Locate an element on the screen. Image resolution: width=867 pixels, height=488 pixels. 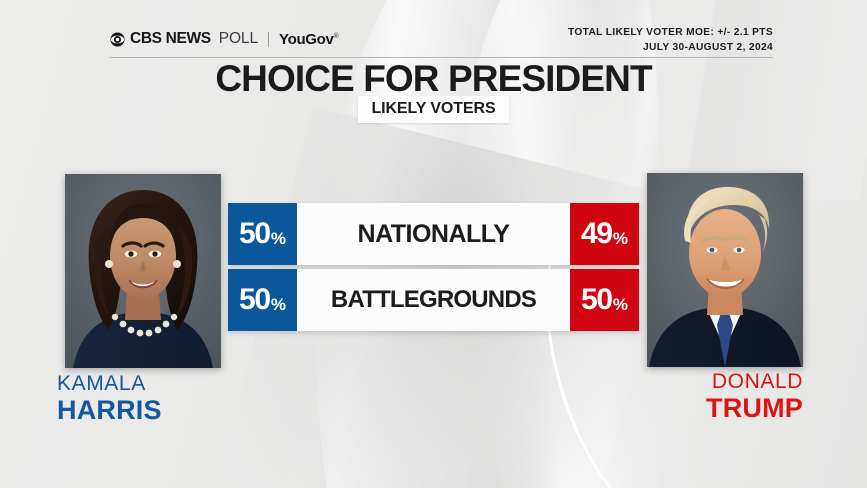
brand-yougov: YouGov® is located at coordinates (308, 39).